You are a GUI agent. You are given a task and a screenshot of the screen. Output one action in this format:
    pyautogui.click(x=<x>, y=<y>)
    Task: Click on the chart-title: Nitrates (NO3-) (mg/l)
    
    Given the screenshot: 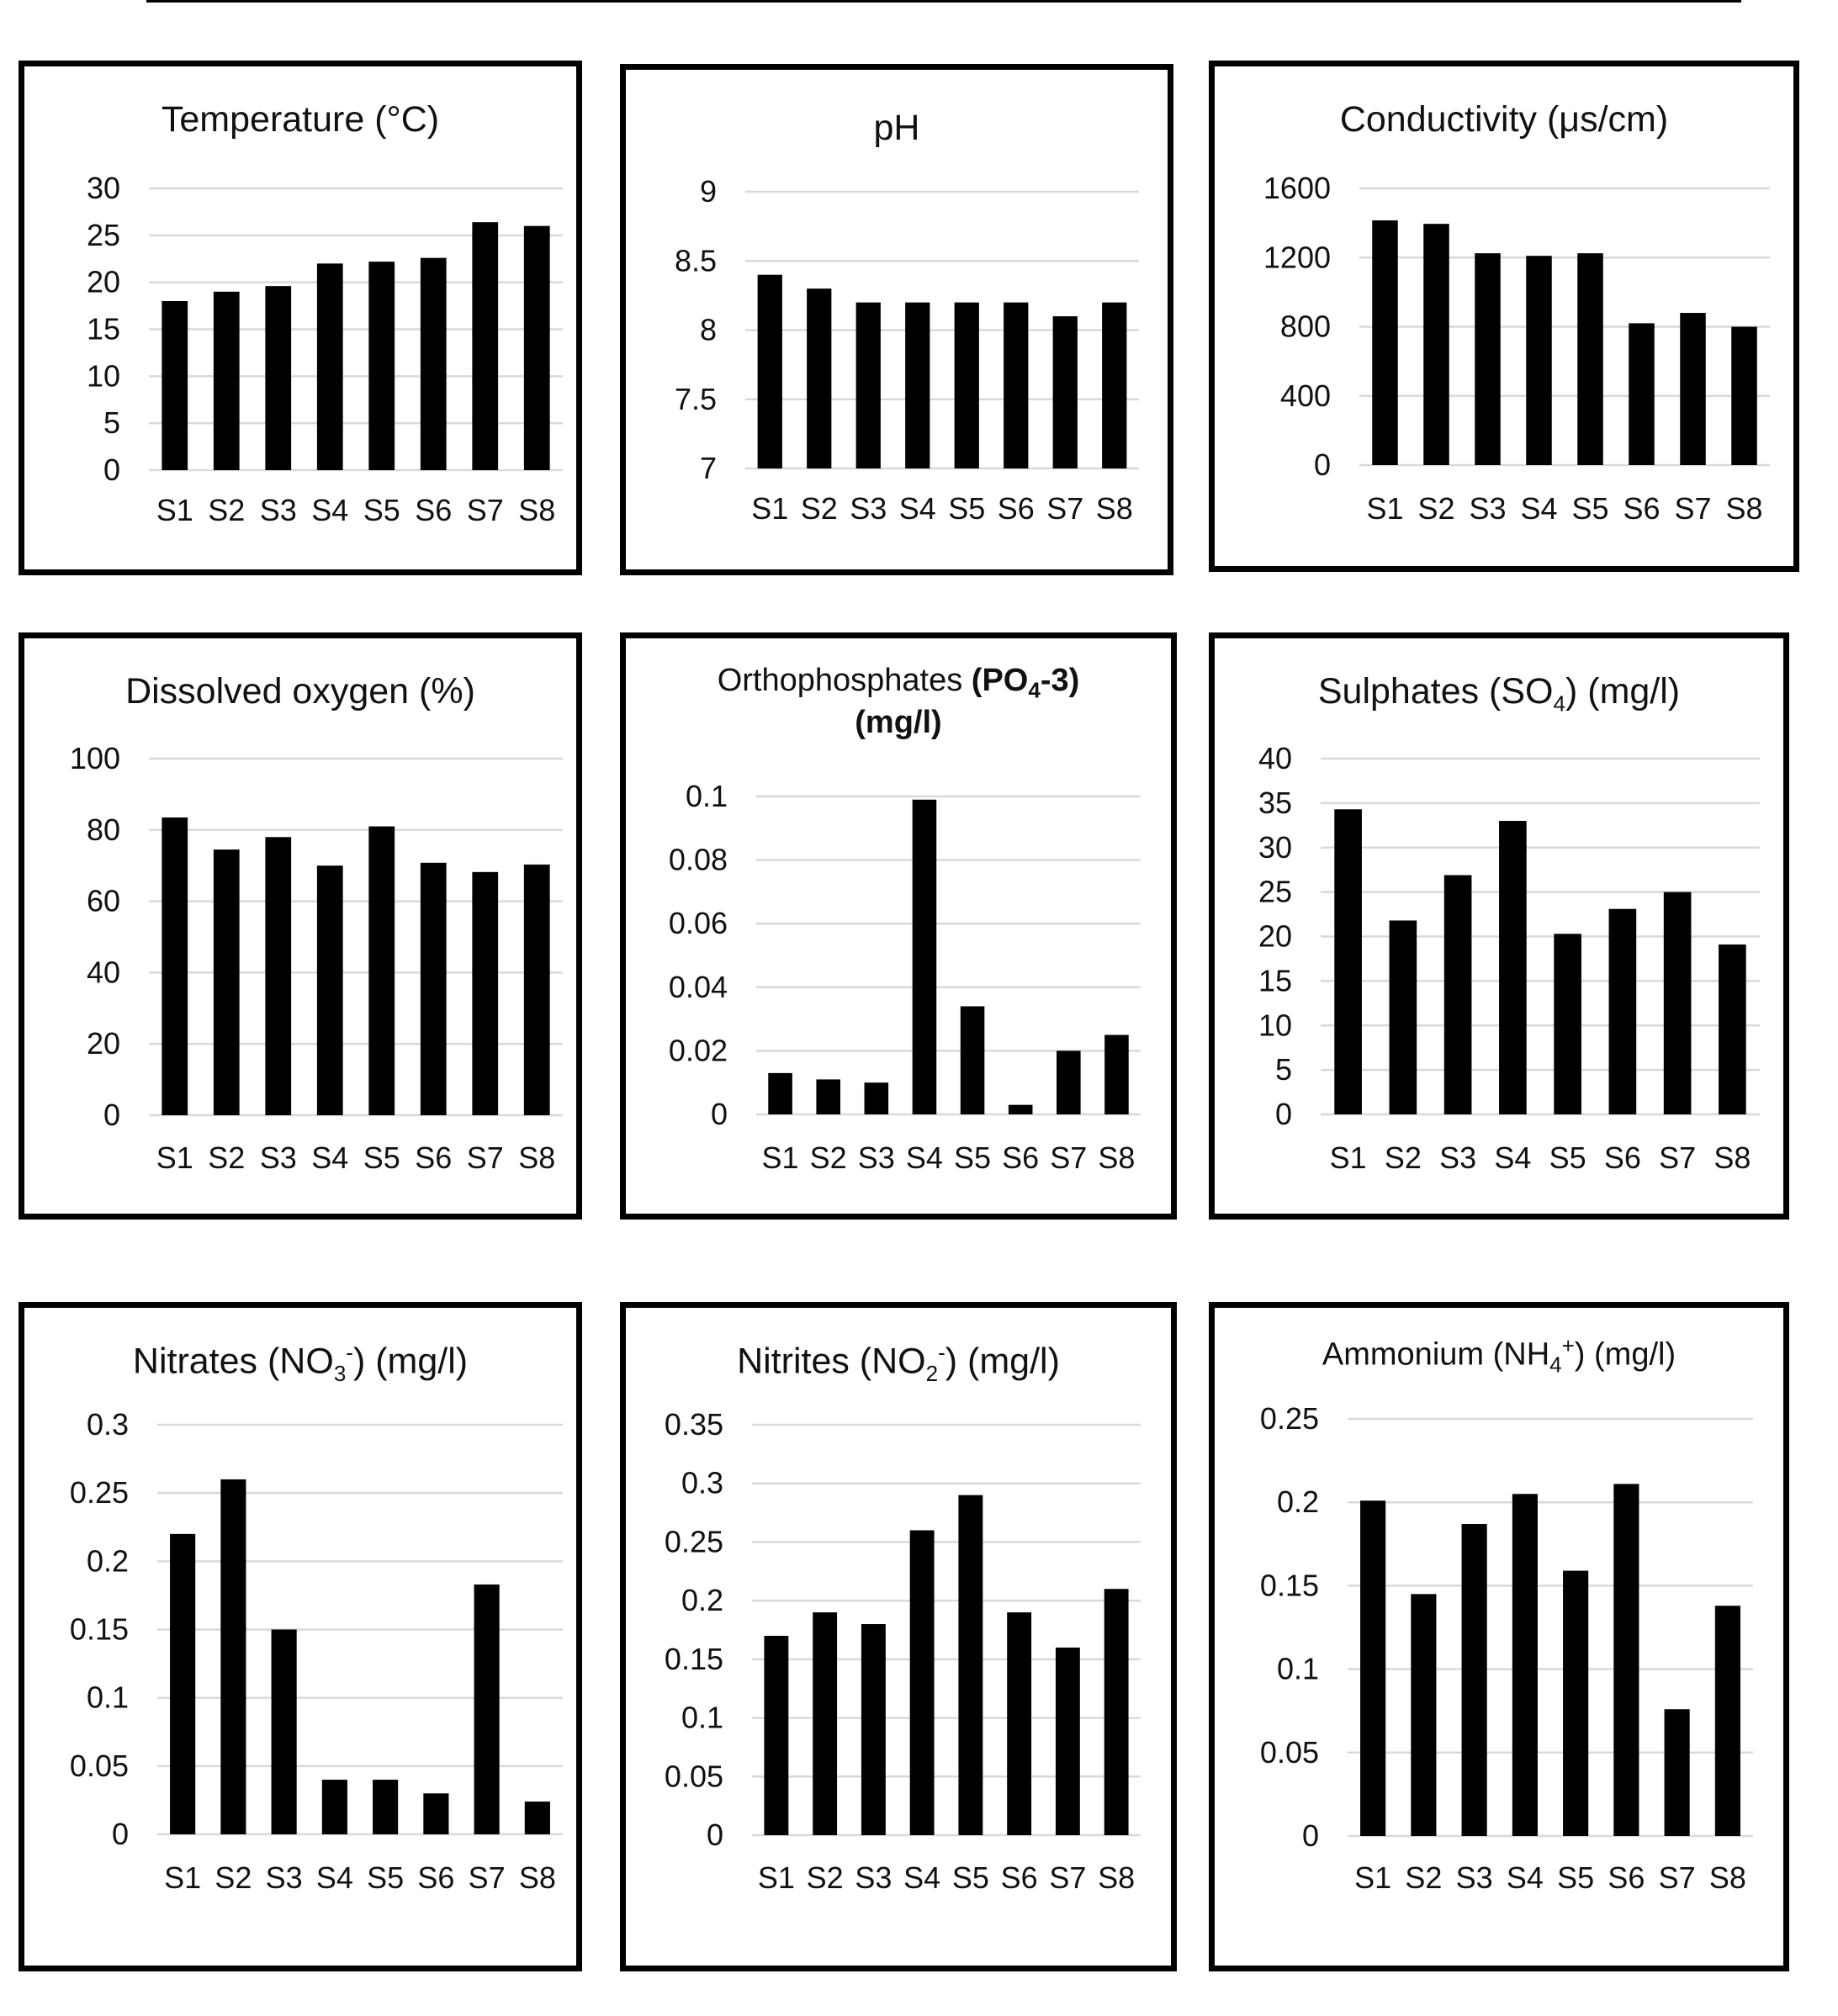 What is the action you would take?
    pyautogui.click(x=301, y=1363)
    